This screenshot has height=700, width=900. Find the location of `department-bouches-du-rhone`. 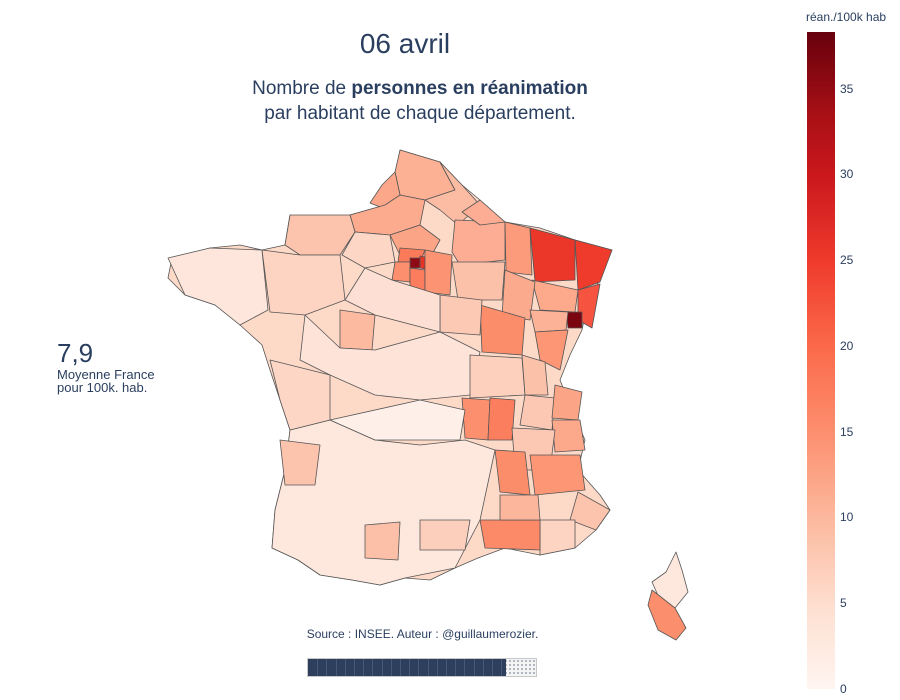

department-bouches-du-rhone is located at coordinates (510, 535).